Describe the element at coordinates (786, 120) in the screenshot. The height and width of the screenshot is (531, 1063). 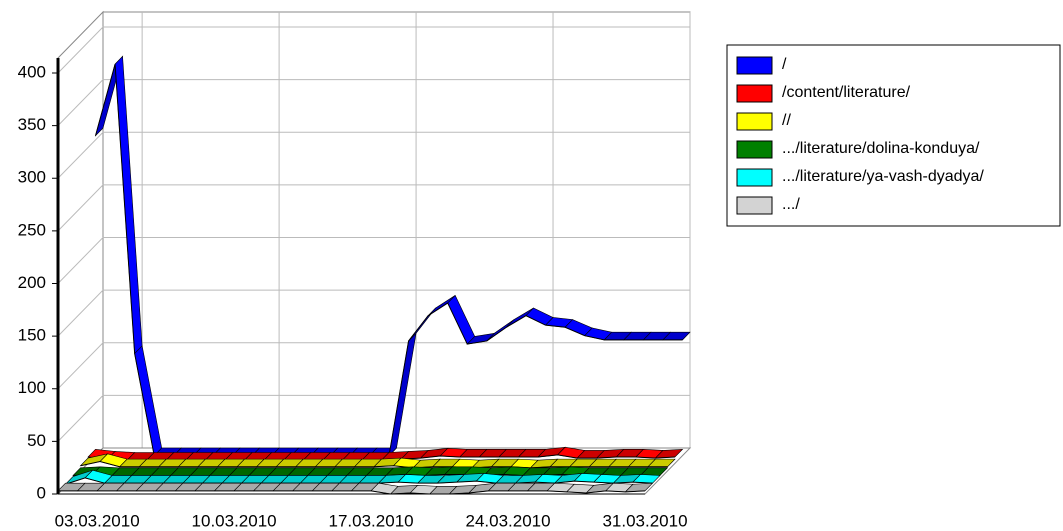
I see `legend-label: //` at that location.